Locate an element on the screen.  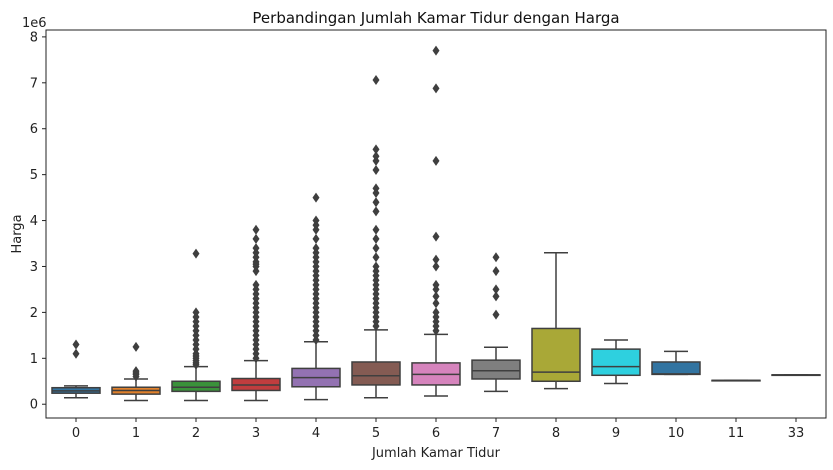
y-tick-label: 5 is located at coordinates (34, 175).